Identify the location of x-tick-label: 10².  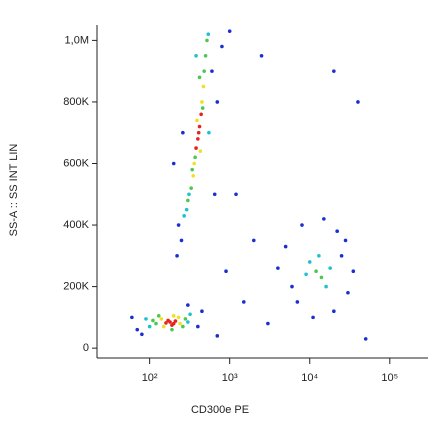
(150, 378).